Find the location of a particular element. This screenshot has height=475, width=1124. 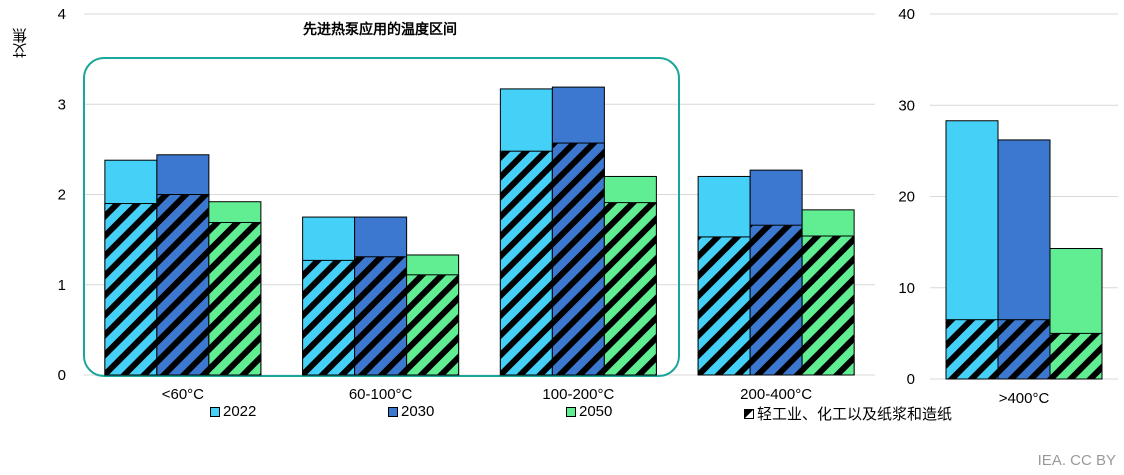

credit-text: IEA. CC BY is located at coordinates (1076, 460).